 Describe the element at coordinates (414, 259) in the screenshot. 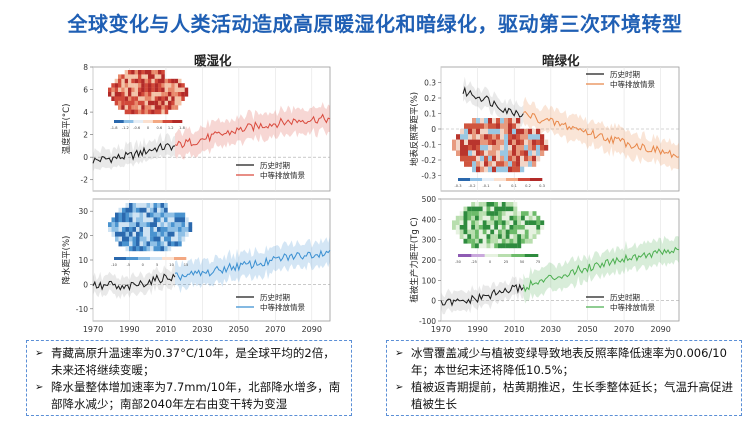

I see `y-axis-label: 植被生产力距平(Tg C)` at that location.